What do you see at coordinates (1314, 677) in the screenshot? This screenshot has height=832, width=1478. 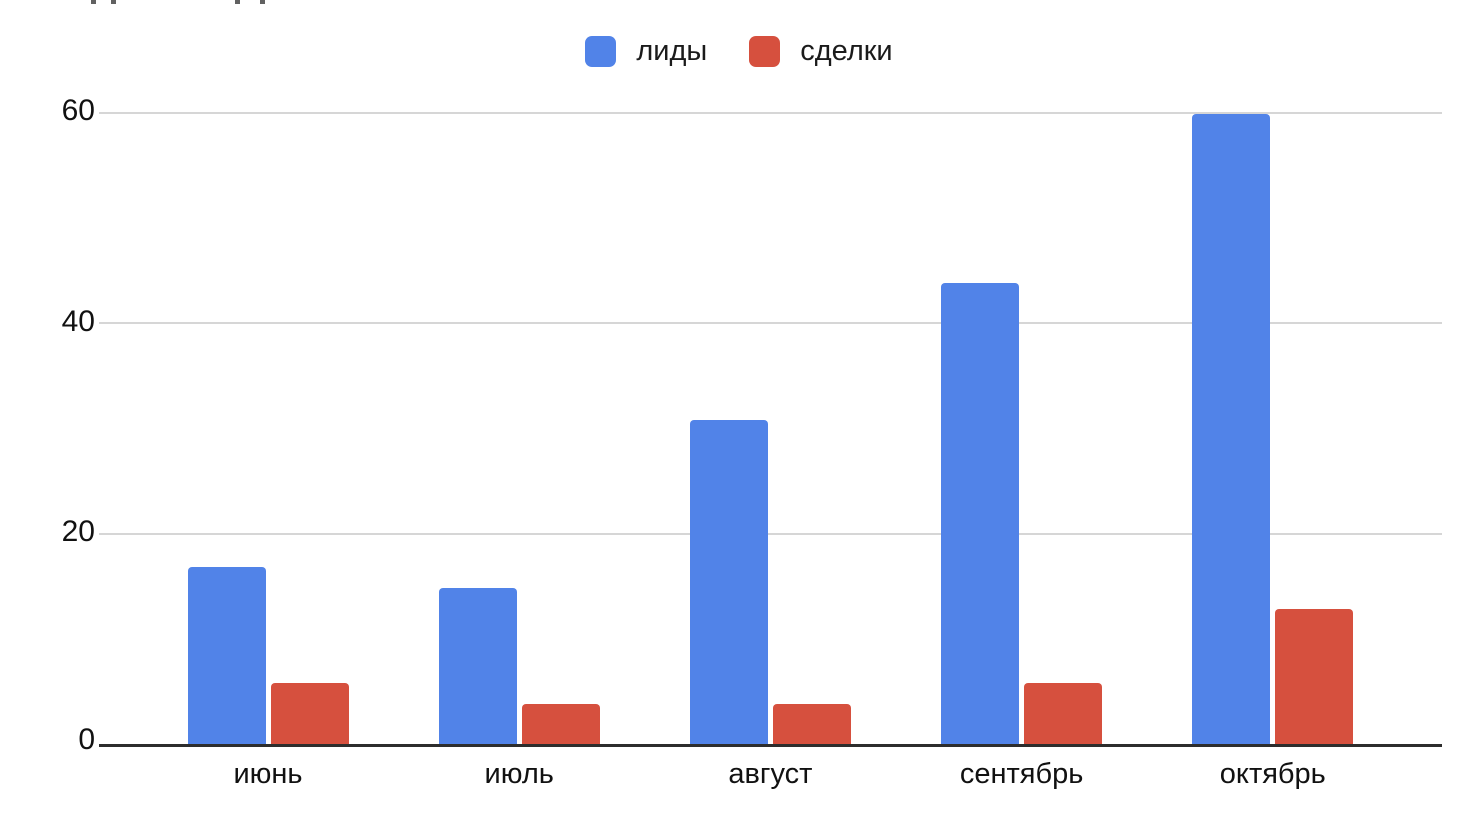 I see `bar-deals-october` at bounding box center [1314, 677].